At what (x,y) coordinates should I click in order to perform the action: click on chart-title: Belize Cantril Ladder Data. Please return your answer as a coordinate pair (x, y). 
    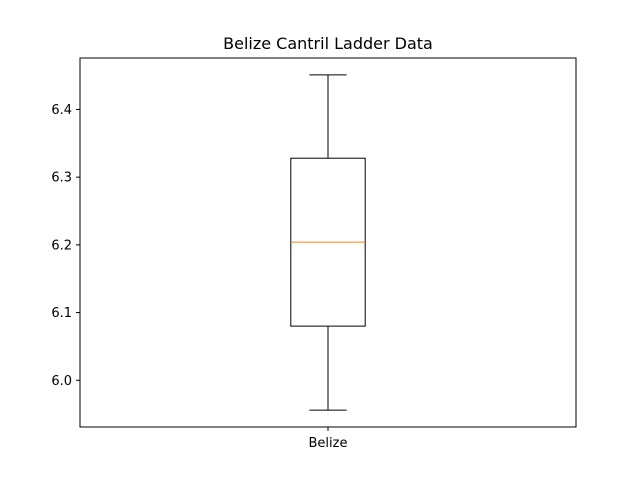
    Looking at the image, I should click on (328, 43).